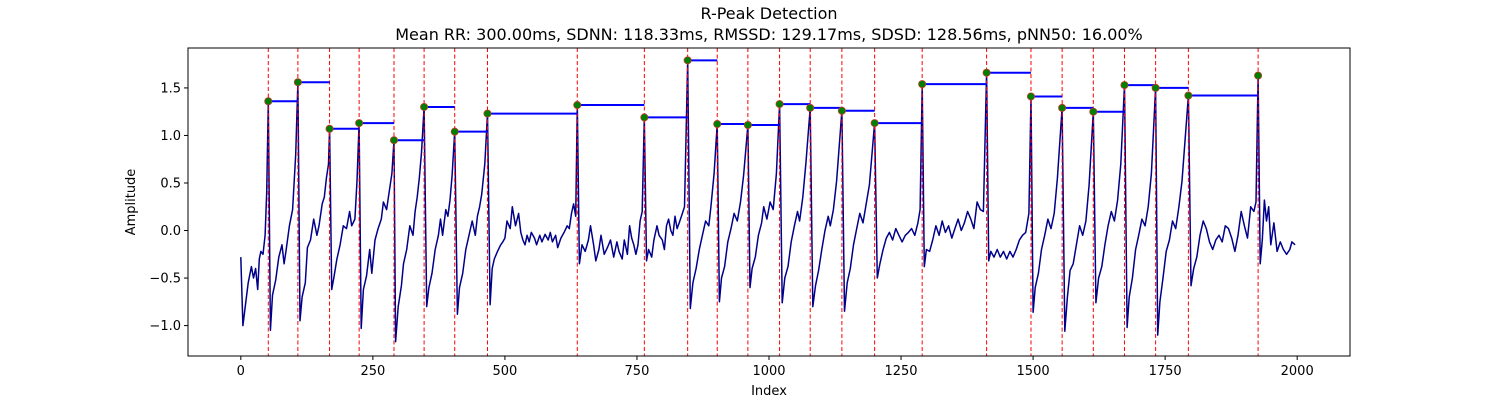  Describe the element at coordinates (900, 371) in the screenshot. I see `x-tick-label: 1250` at that location.